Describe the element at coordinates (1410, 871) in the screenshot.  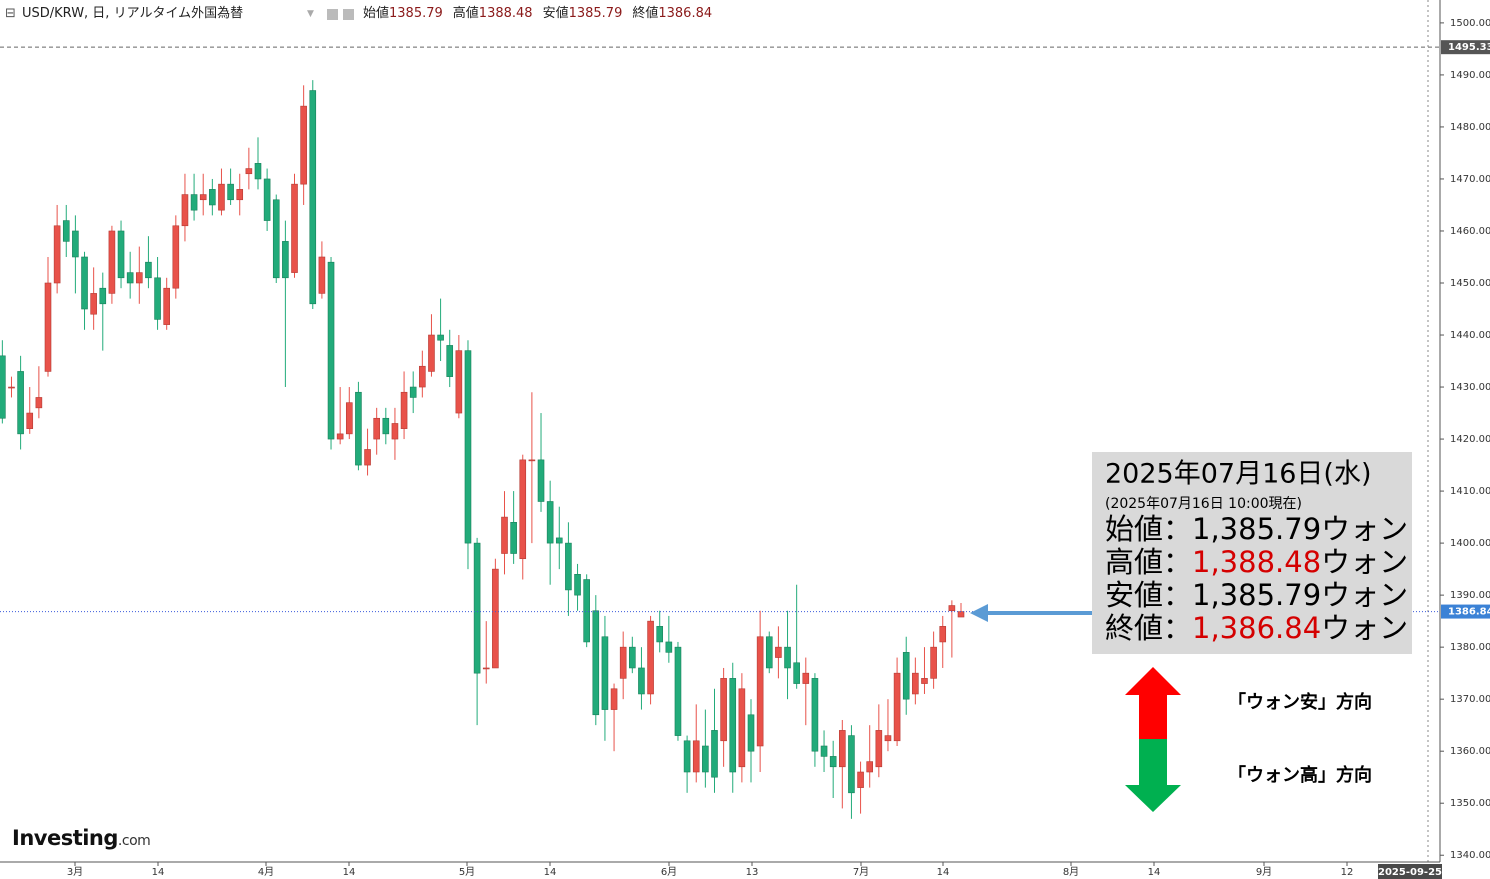
I see `crosshair-date-box` at that location.